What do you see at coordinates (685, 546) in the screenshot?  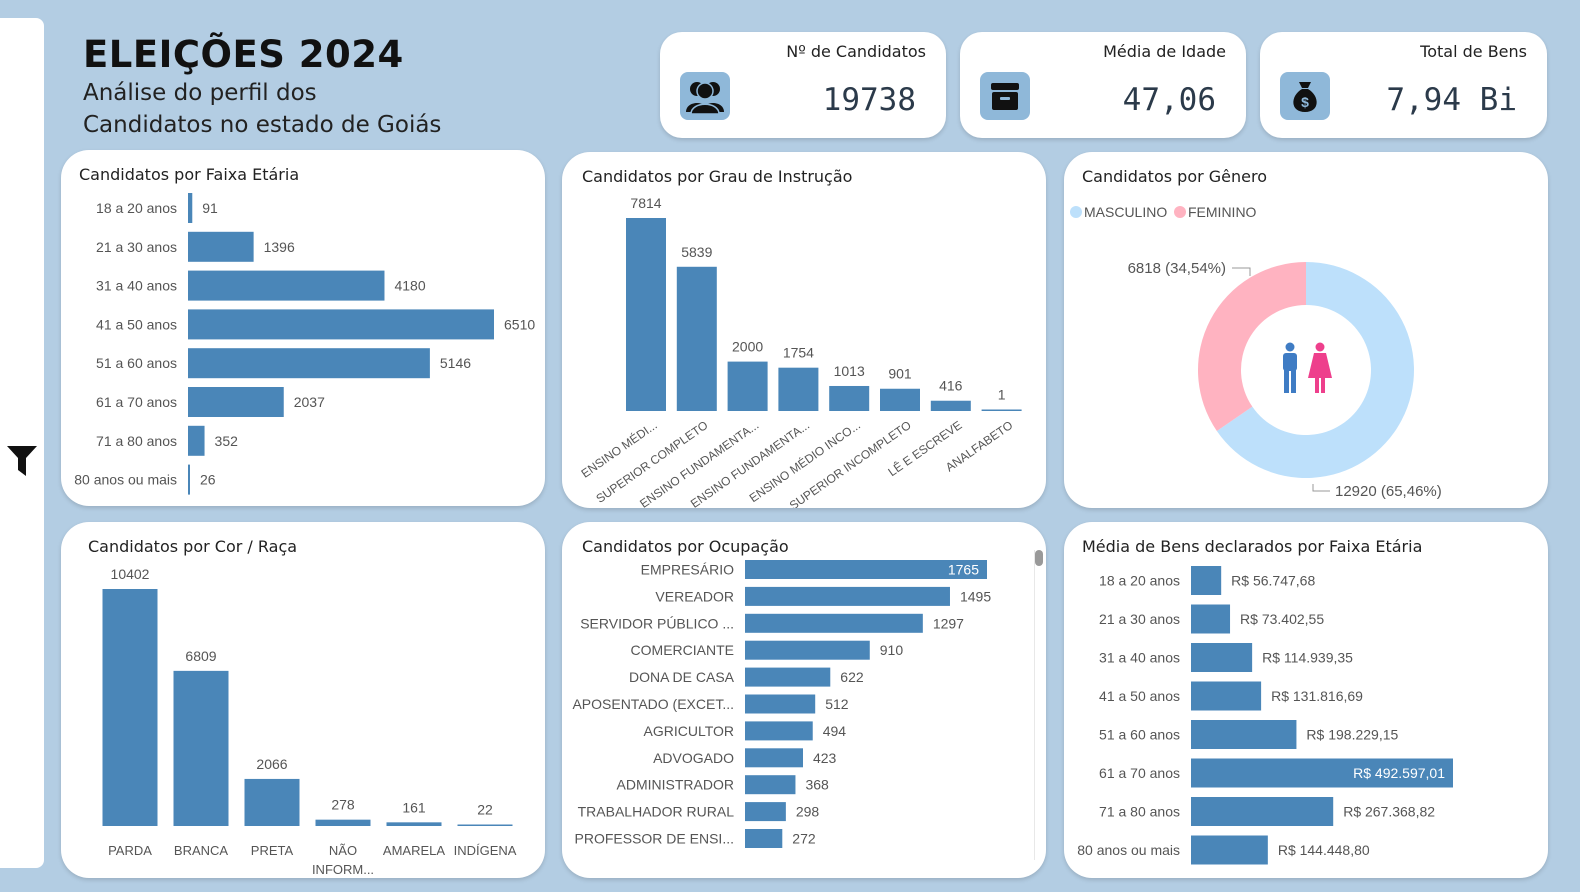 I see `chart-title: Candidatos por Ocupação` at bounding box center [685, 546].